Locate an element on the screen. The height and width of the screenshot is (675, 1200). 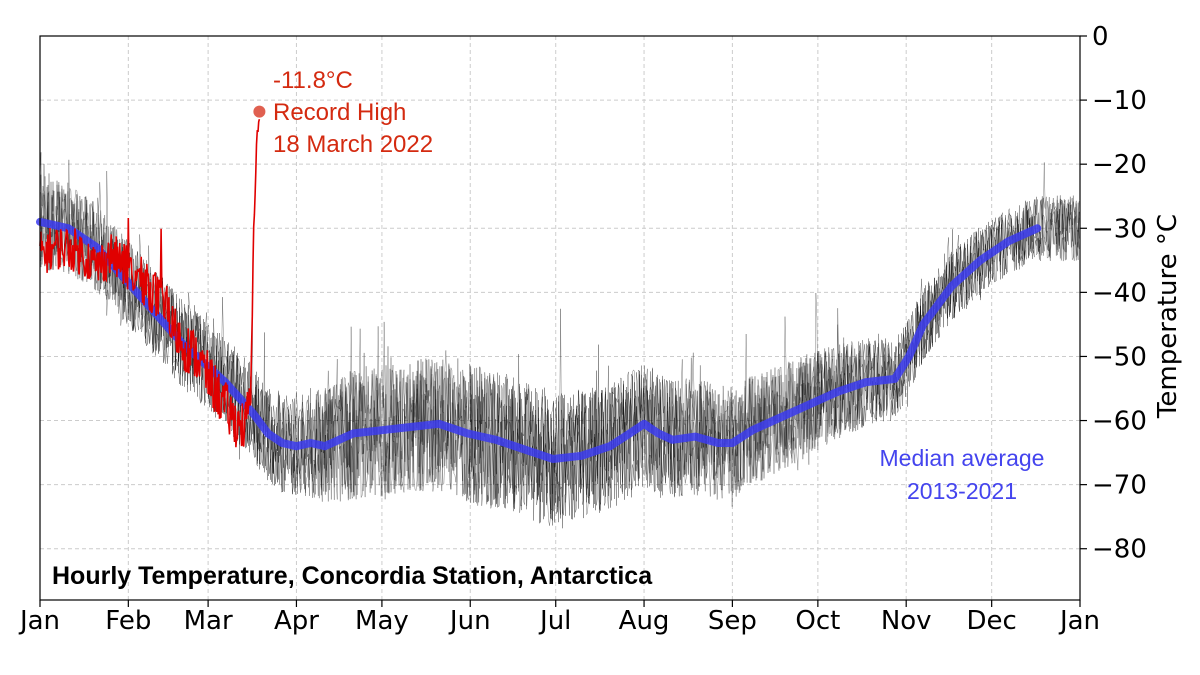
x-tick-label-3: Apr is located at coordinates (296, 621).